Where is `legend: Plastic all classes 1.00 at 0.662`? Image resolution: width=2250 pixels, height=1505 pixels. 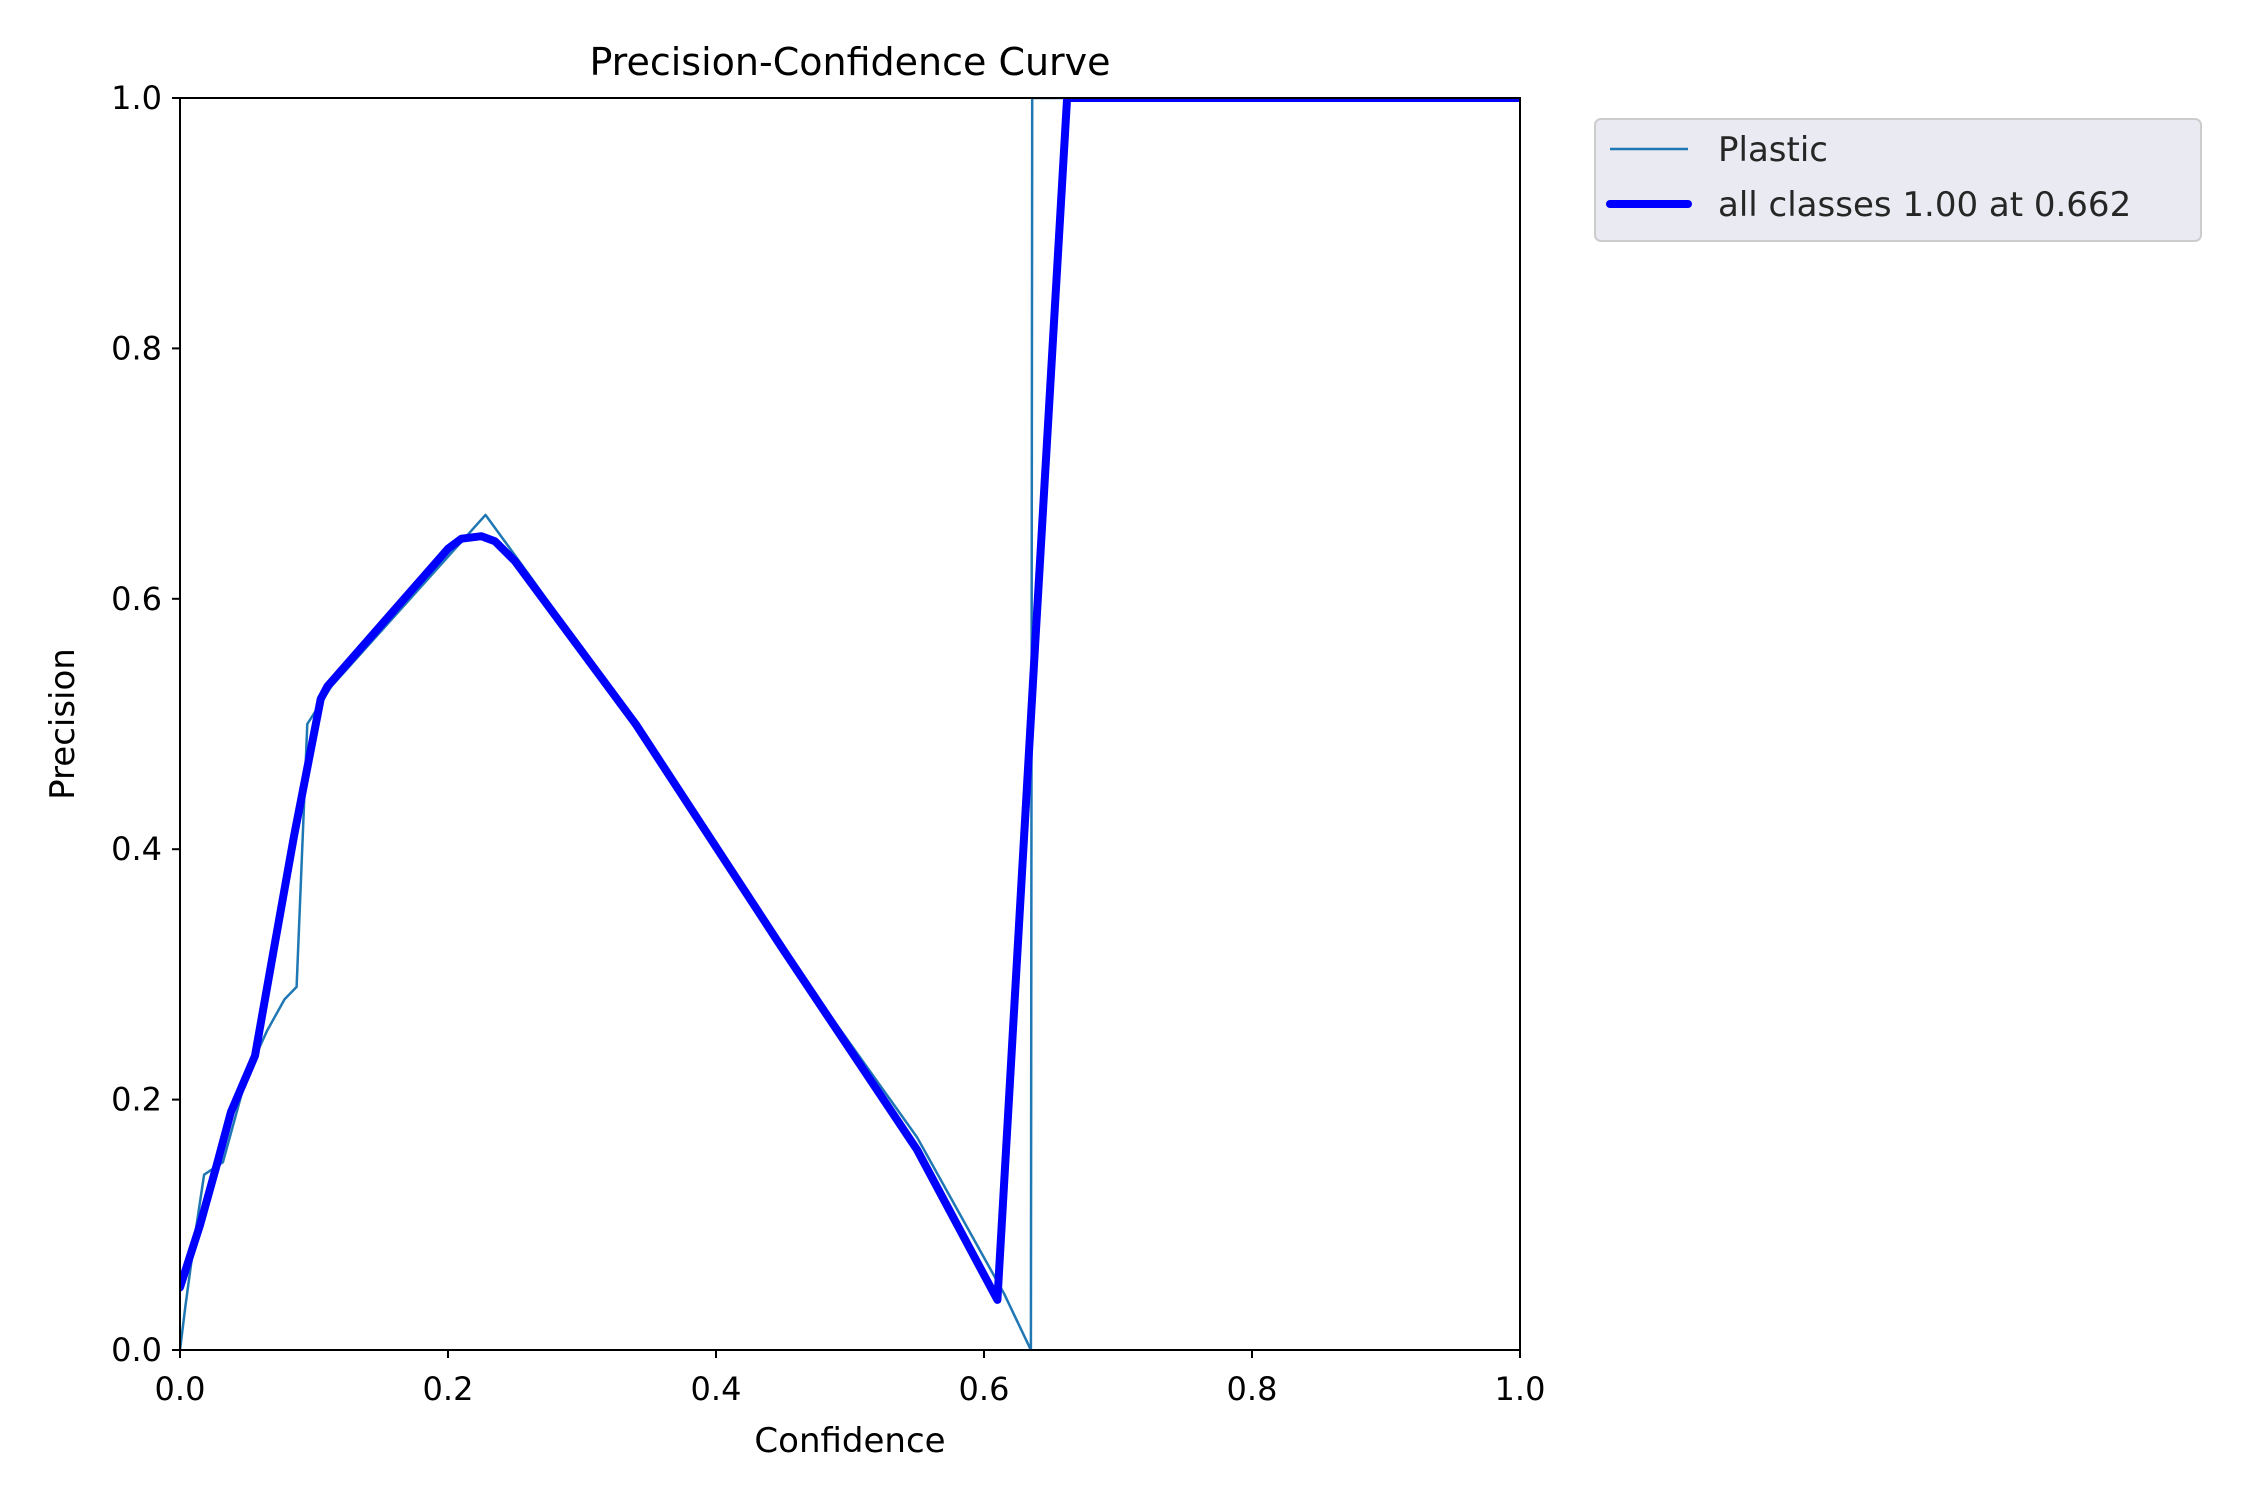 legend: Plastic all classes 1.00 at 0.662 is located at coordinates (1898, 180).